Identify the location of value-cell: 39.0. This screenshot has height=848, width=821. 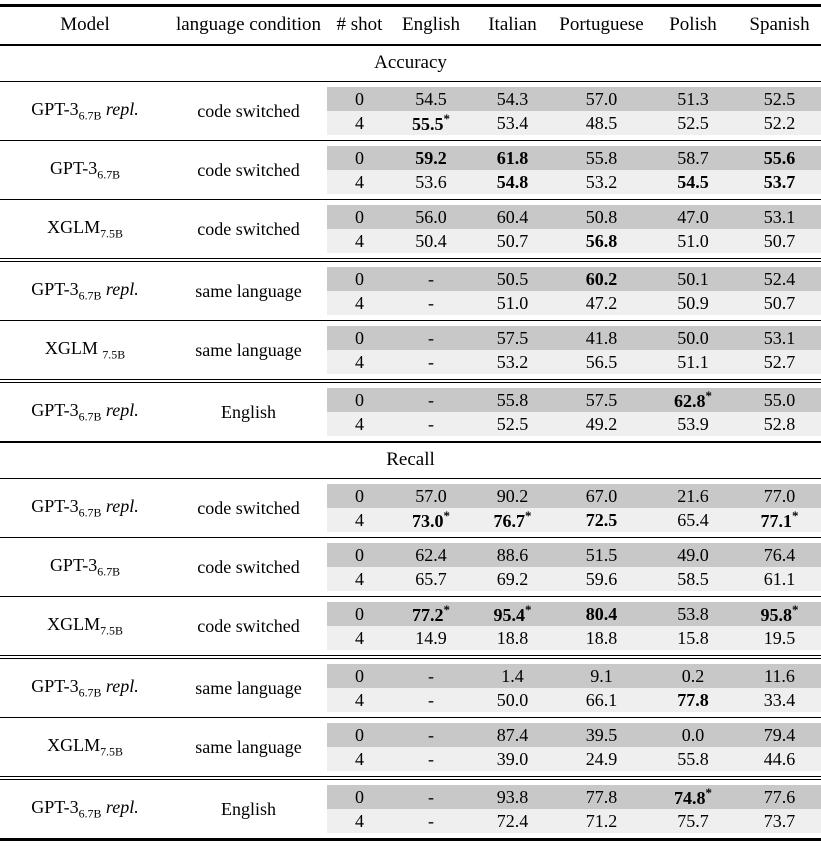
(512, 759).